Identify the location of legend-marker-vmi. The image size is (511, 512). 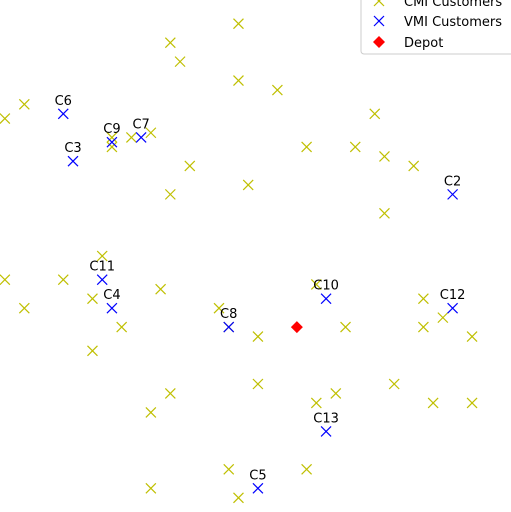
(379, 21).